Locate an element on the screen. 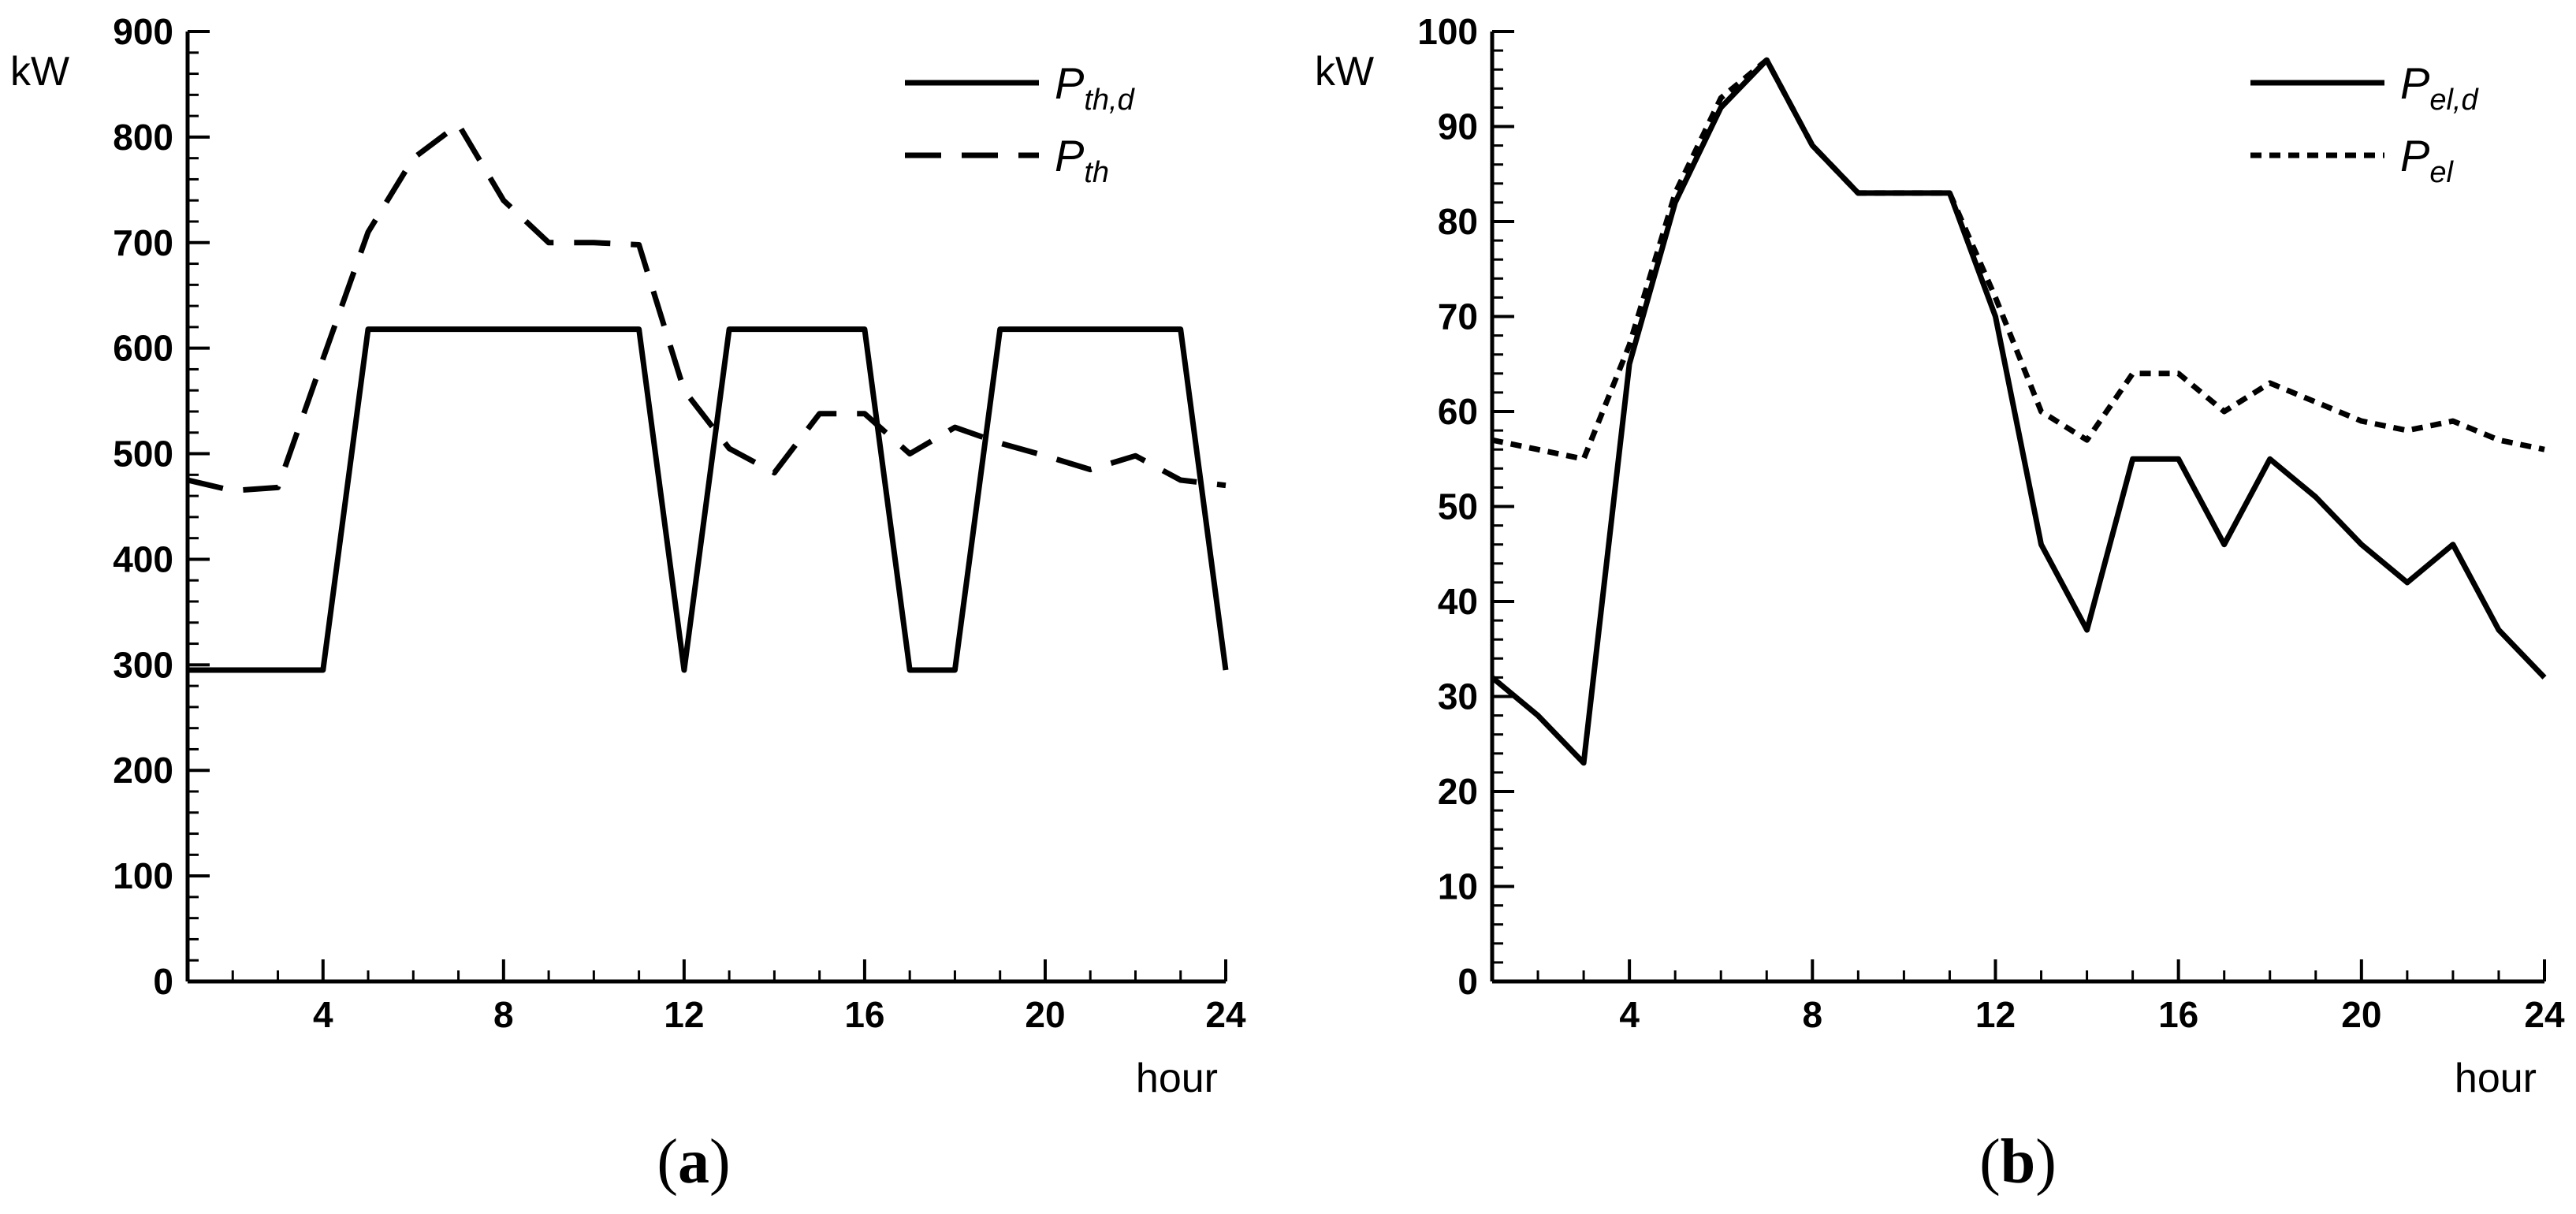 Image resolution: width=2576 pixels, height=1214 pixels. y-tick-label: 400 is located at coordinates (143, 558).